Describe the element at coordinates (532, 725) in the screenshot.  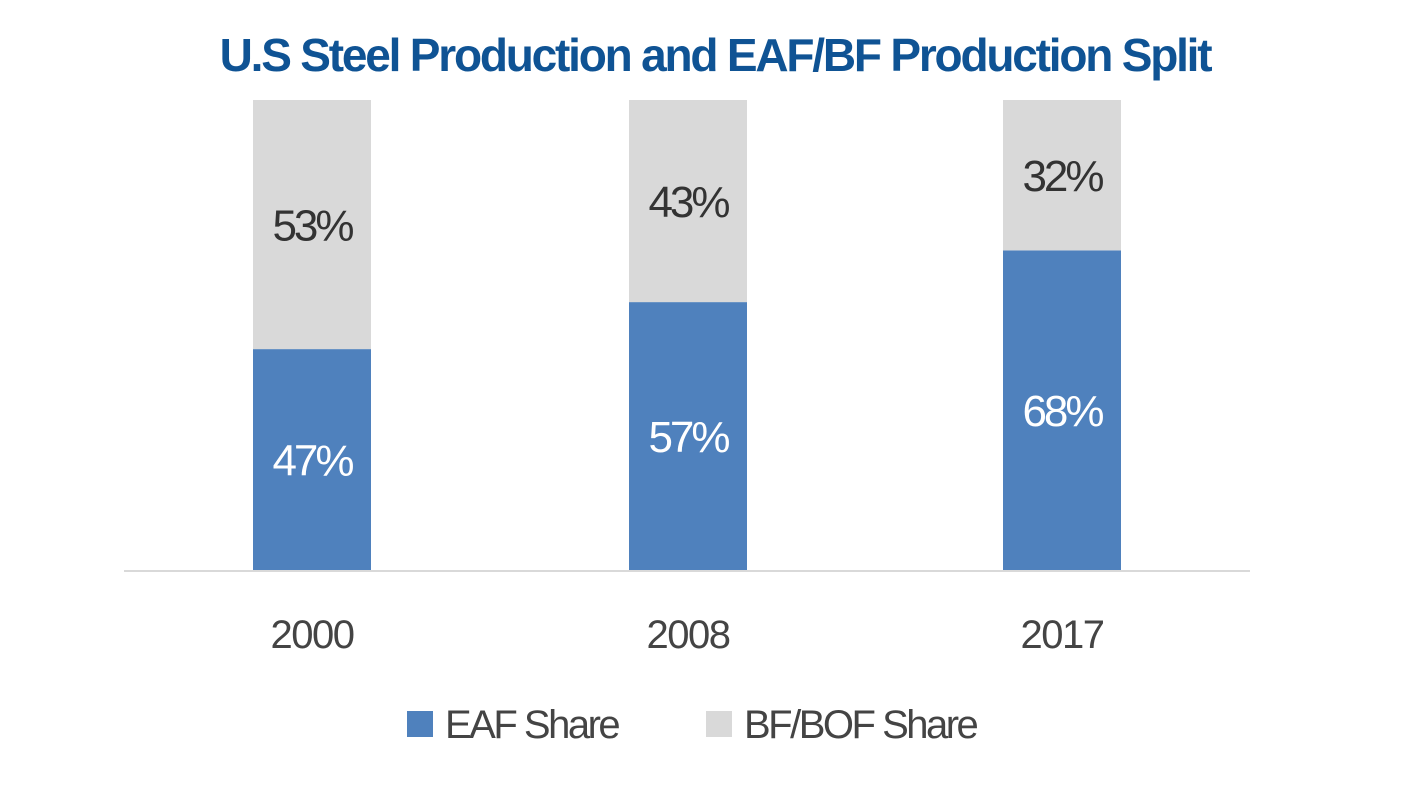
I see `legend-label-eaf: EAF Share` at that location.